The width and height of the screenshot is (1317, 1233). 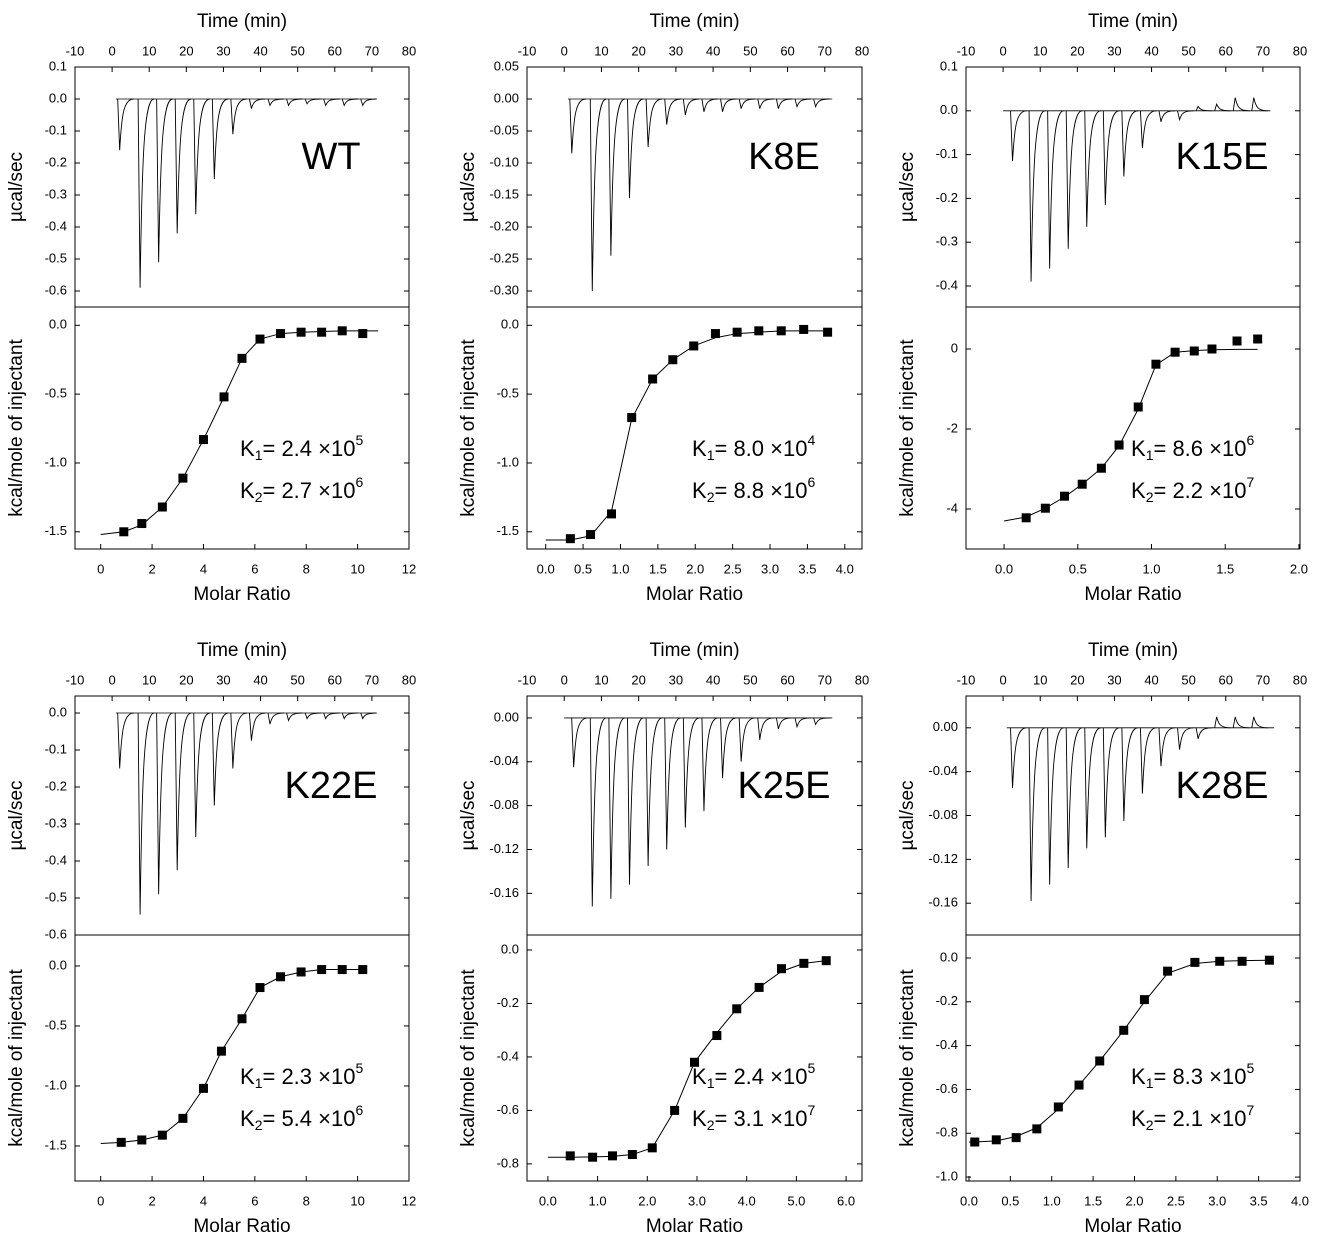 I want to click on y-tick-label: -0.30, so click(x=504, y=289).